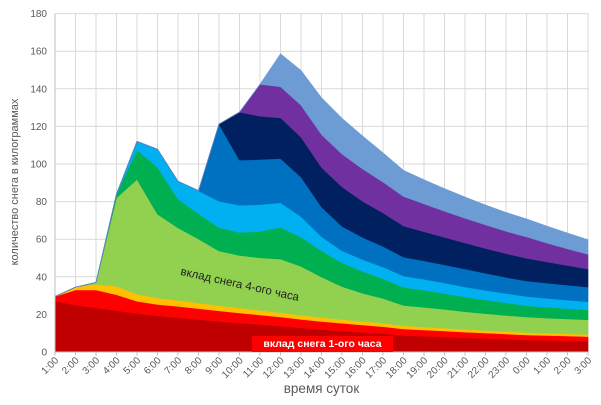 This screenshot has width=601, height=405. I want to click on x-tick-label: 12:00, so click(274, 368).